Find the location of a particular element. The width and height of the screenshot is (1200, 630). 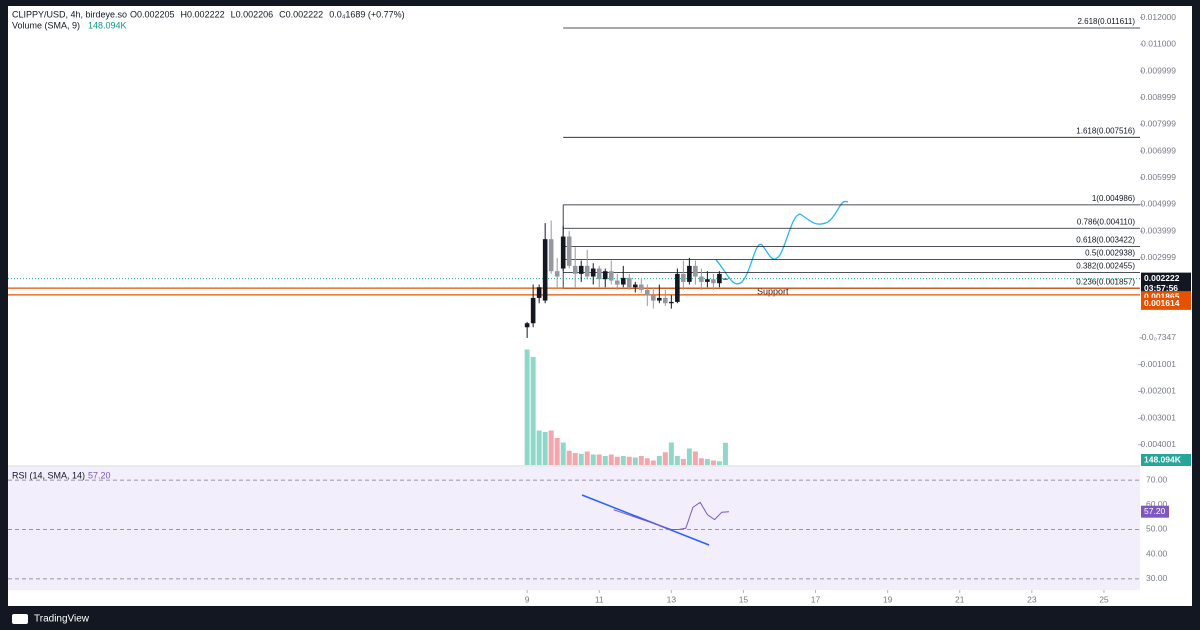

y-tick-label: 0.002999 is located at coordinates (1159, 257).